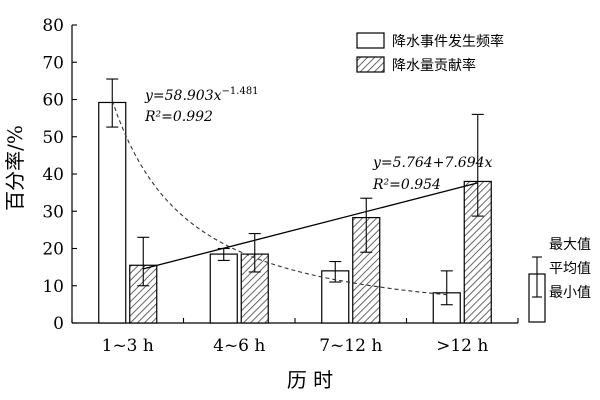 Image resolution: width=600 pixels, height=400 pixels. Describe the element at coordinates (178, 117) in the screenshot. I see `power-fit-r2: R²=0.992` at that location.